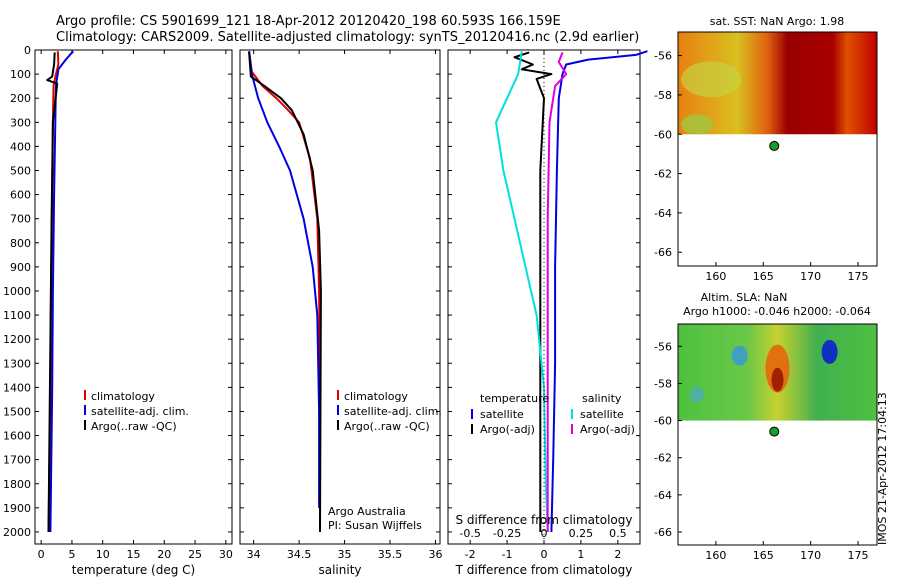 The height and width of the screenshot is (580, 900). Describe the element at coordinates (20, 98) in the screenshot. I see `depth-tick-label: 200` at that location.